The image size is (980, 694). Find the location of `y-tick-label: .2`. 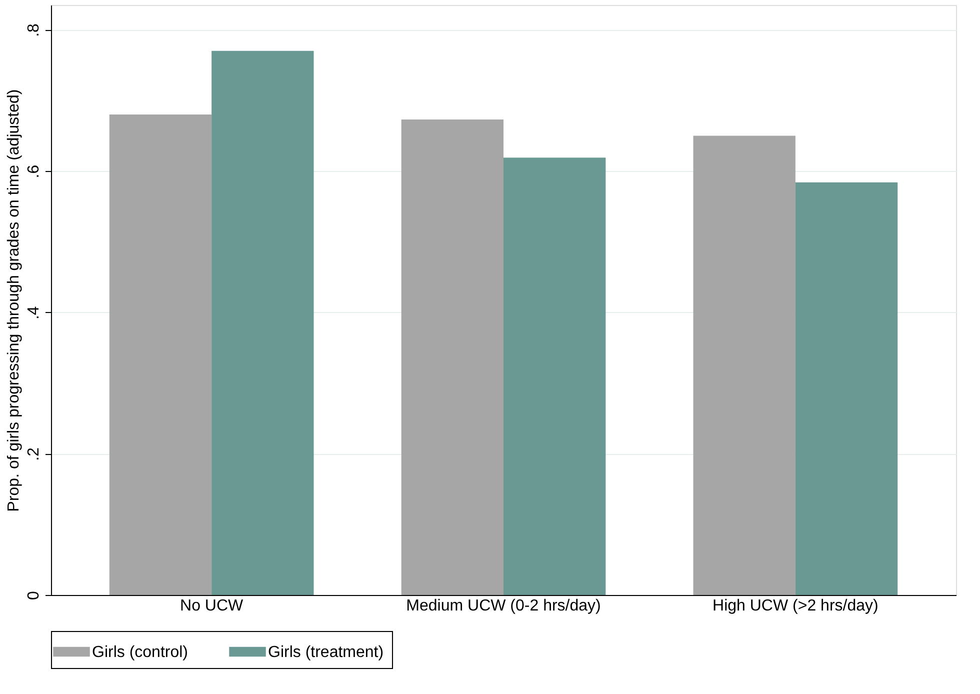

y-tick-label: .2 is located at coordinates (34, 454).